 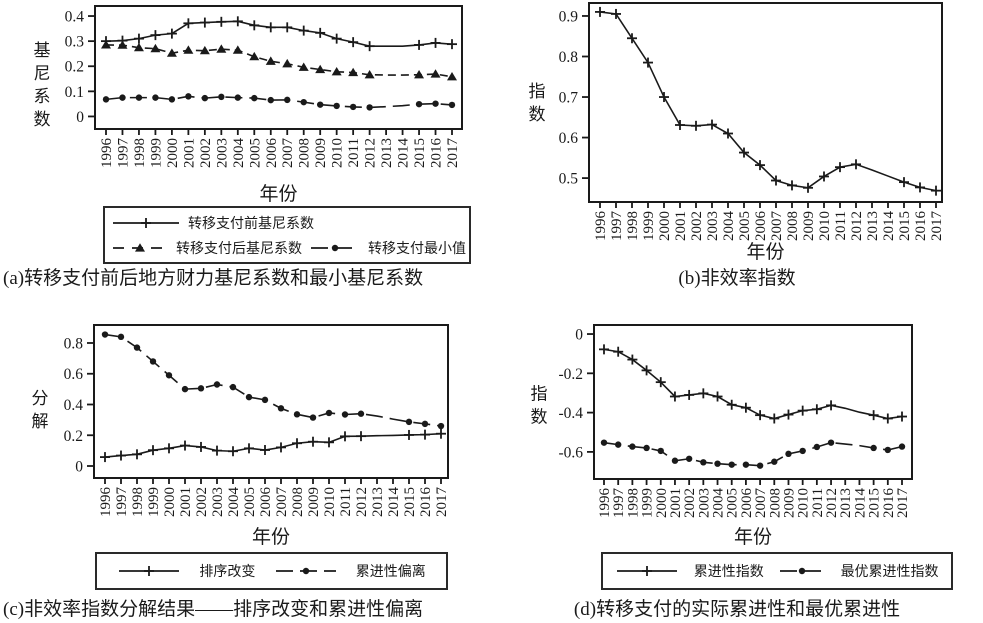 I want to click on svg-text: 0.8, so click(x=569, y=57).